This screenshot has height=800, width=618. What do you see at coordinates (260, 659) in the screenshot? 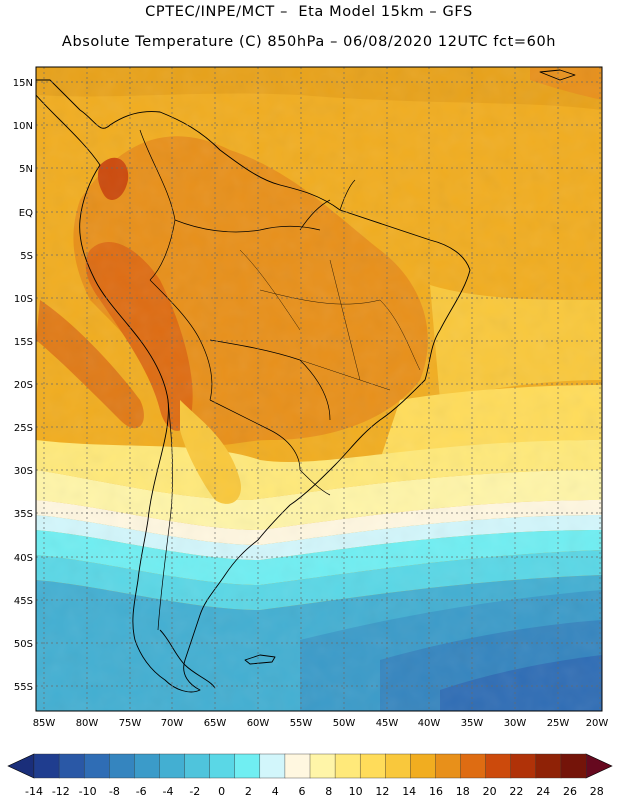
I see `falklands` at bounding box center [260, 659].